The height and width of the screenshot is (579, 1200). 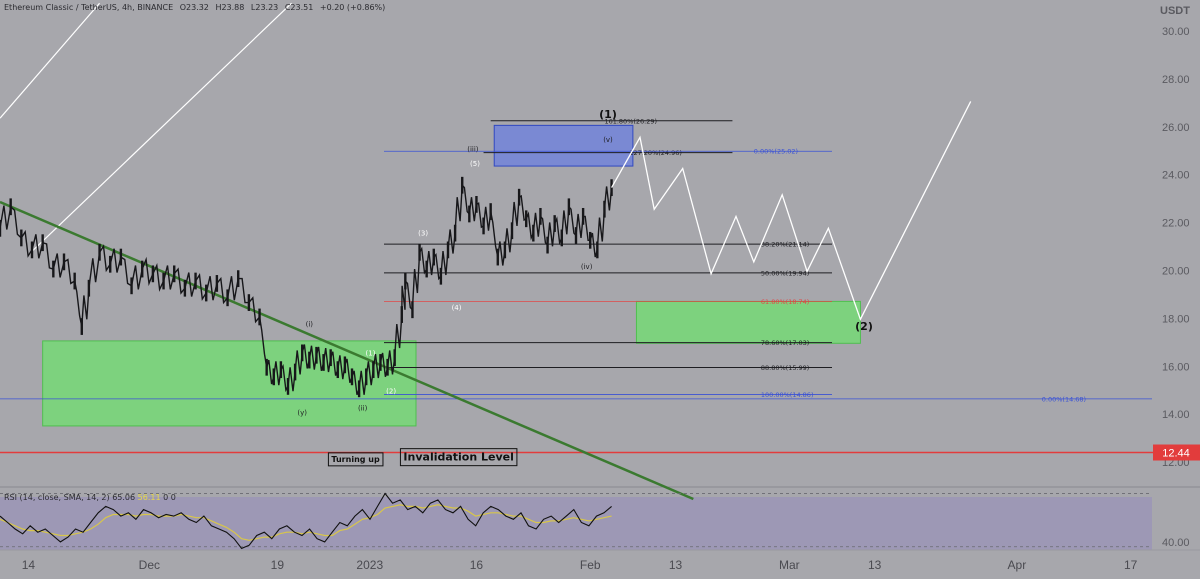 What do you see at coordinates (57, 497) in the screenshot?
I see `rsi-label: RSI (14, close, SMA, 14, 2)` at bounding box center [57, 497].